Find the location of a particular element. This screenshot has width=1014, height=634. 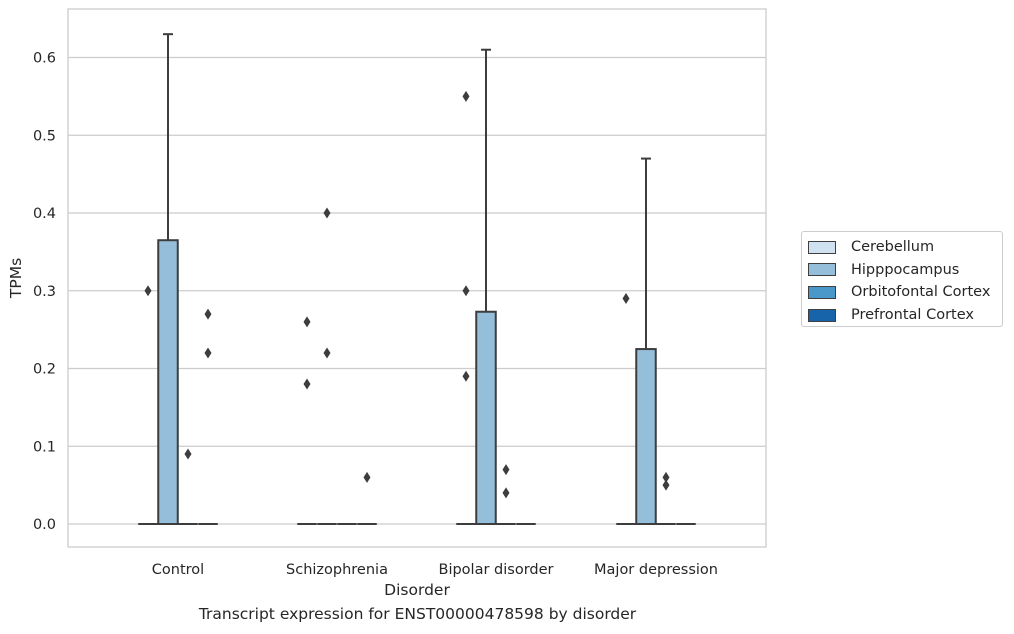

y-tick-label: 0.5 is located at coordinates (44, 136).